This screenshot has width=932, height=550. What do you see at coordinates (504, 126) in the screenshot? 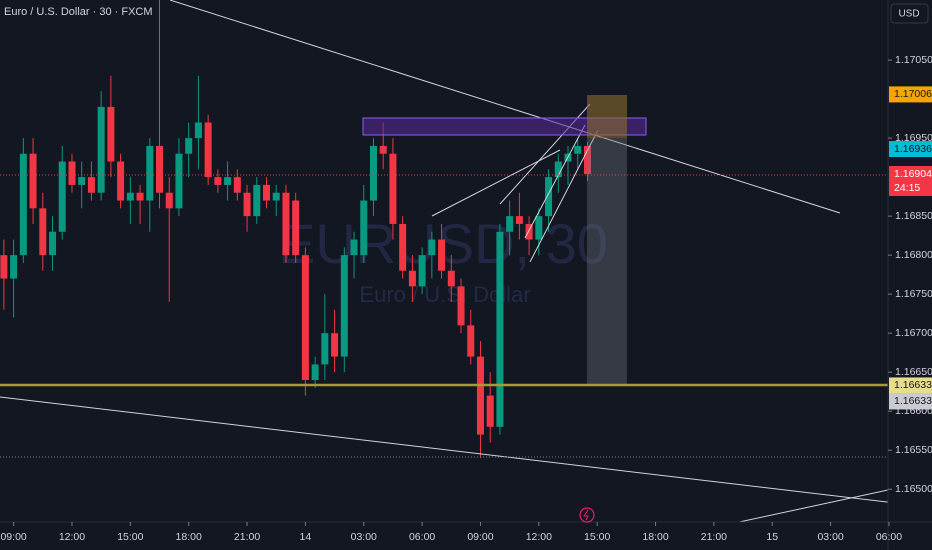
I see `resistance-zone` at bounding box center [504, 126].